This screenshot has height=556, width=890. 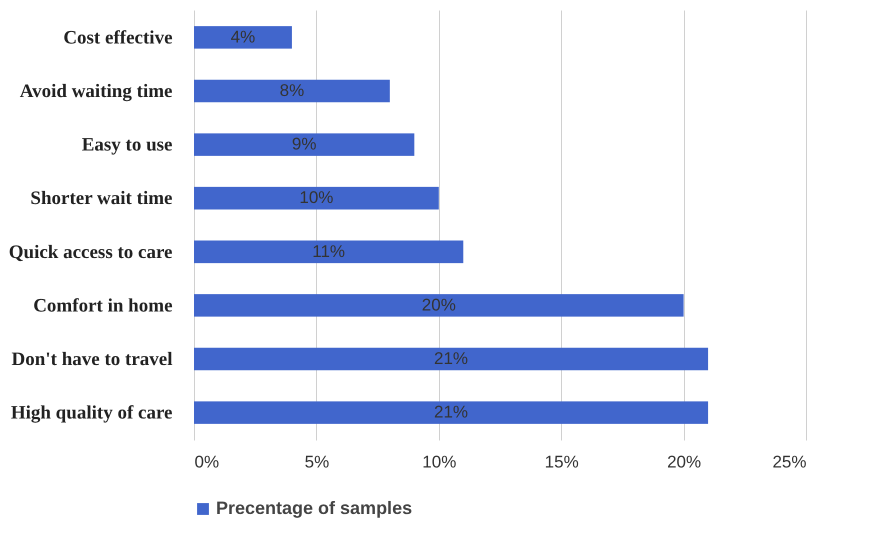 I want to click on y-tick-label: Shorter wait time, so click(x=101, y=199).